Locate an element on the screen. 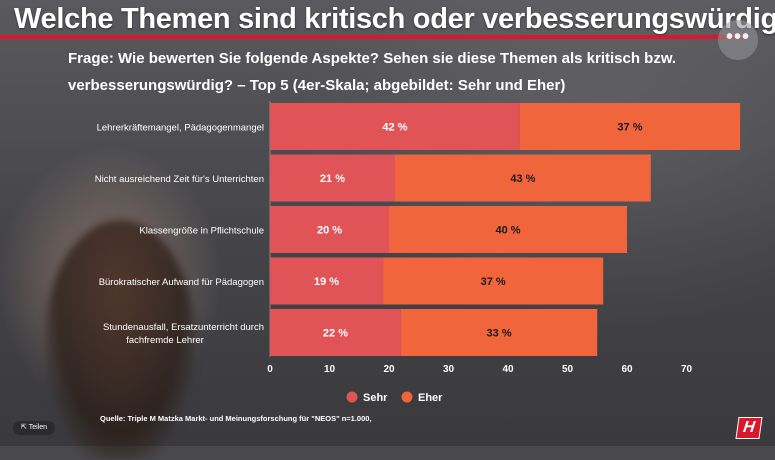 This screenshot has height=460, width=775. x-tick-label: 20 is located at coordinates (389, 369).